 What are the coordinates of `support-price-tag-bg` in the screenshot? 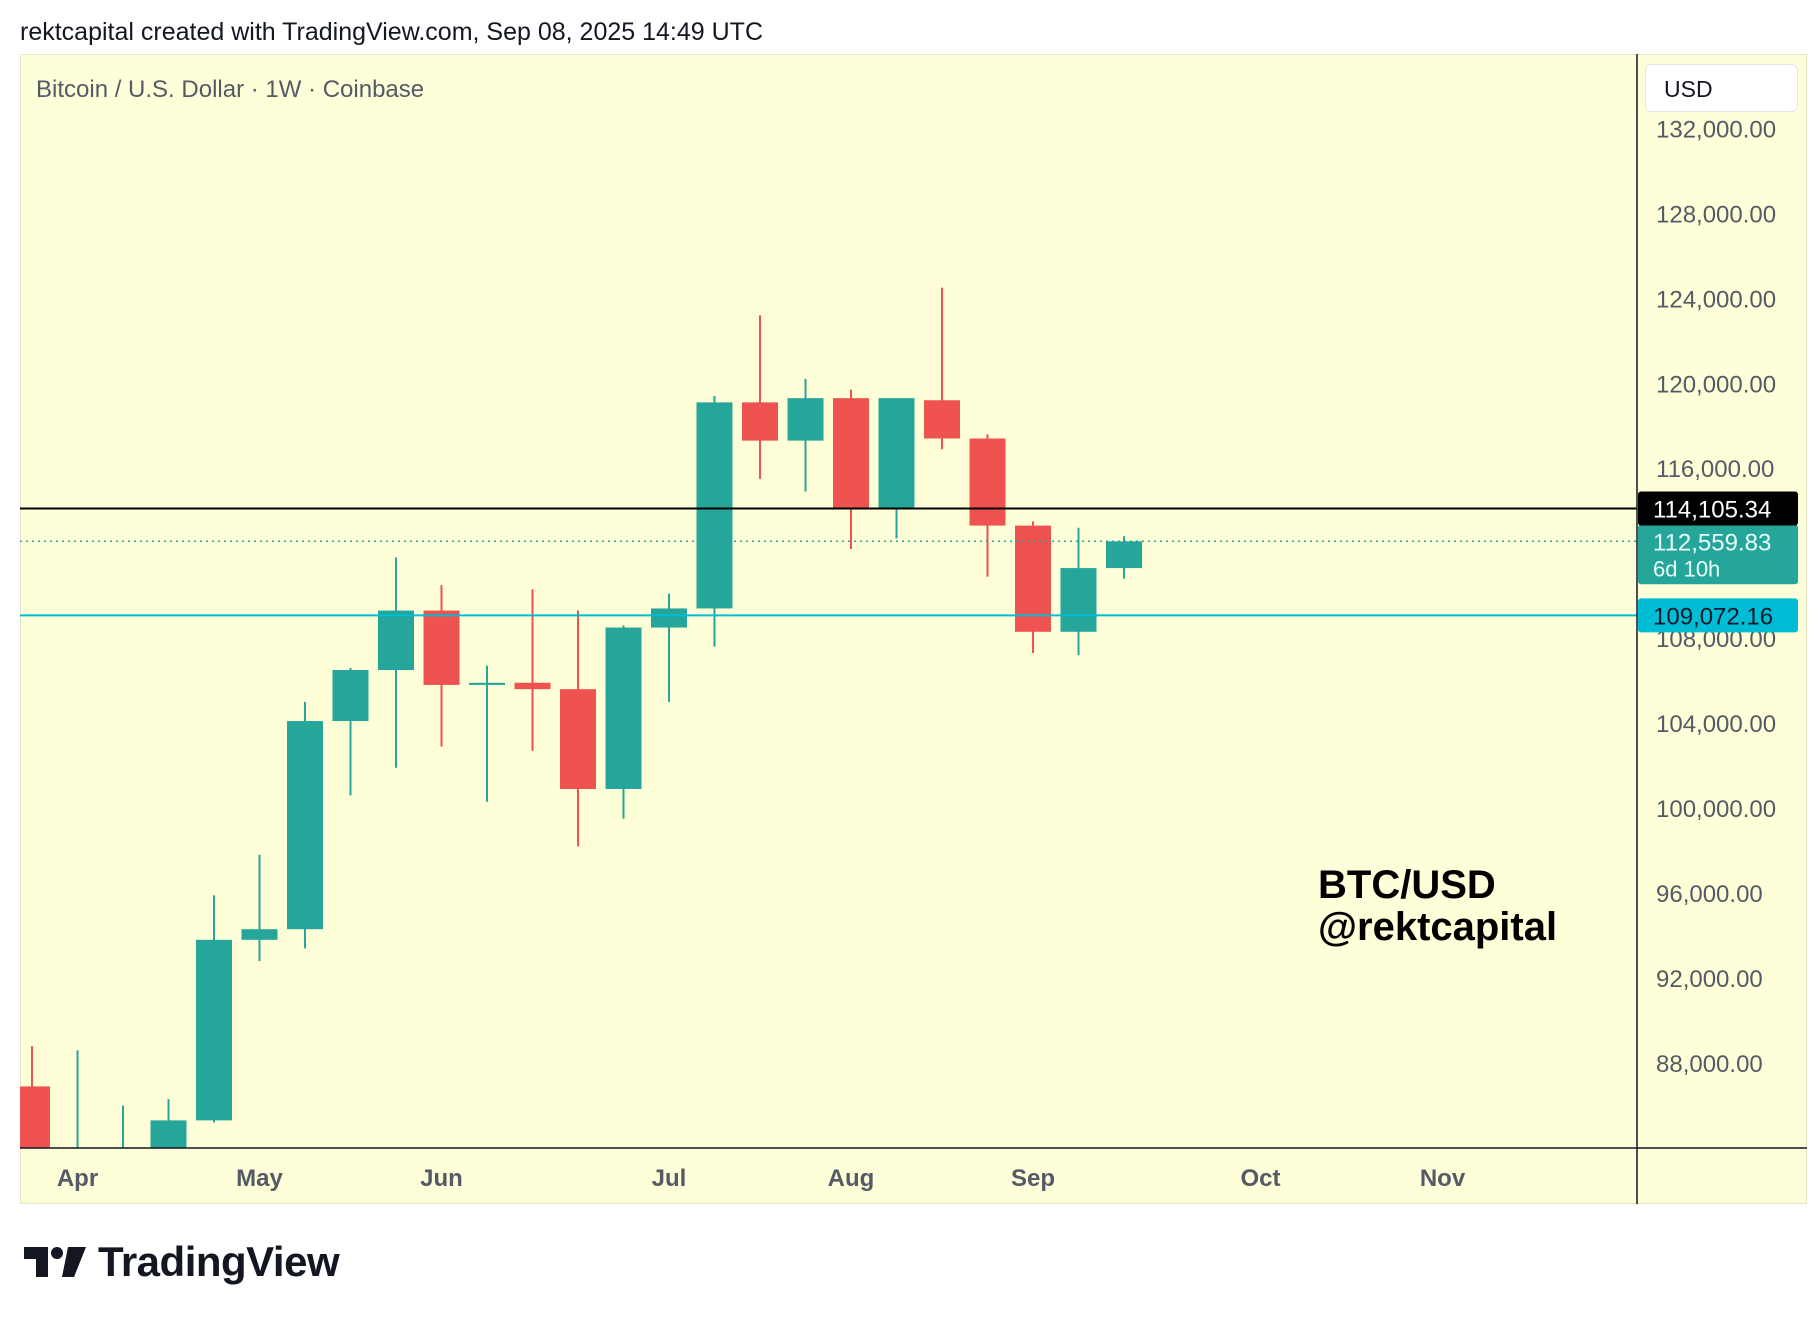 It's located at (1718, 615).